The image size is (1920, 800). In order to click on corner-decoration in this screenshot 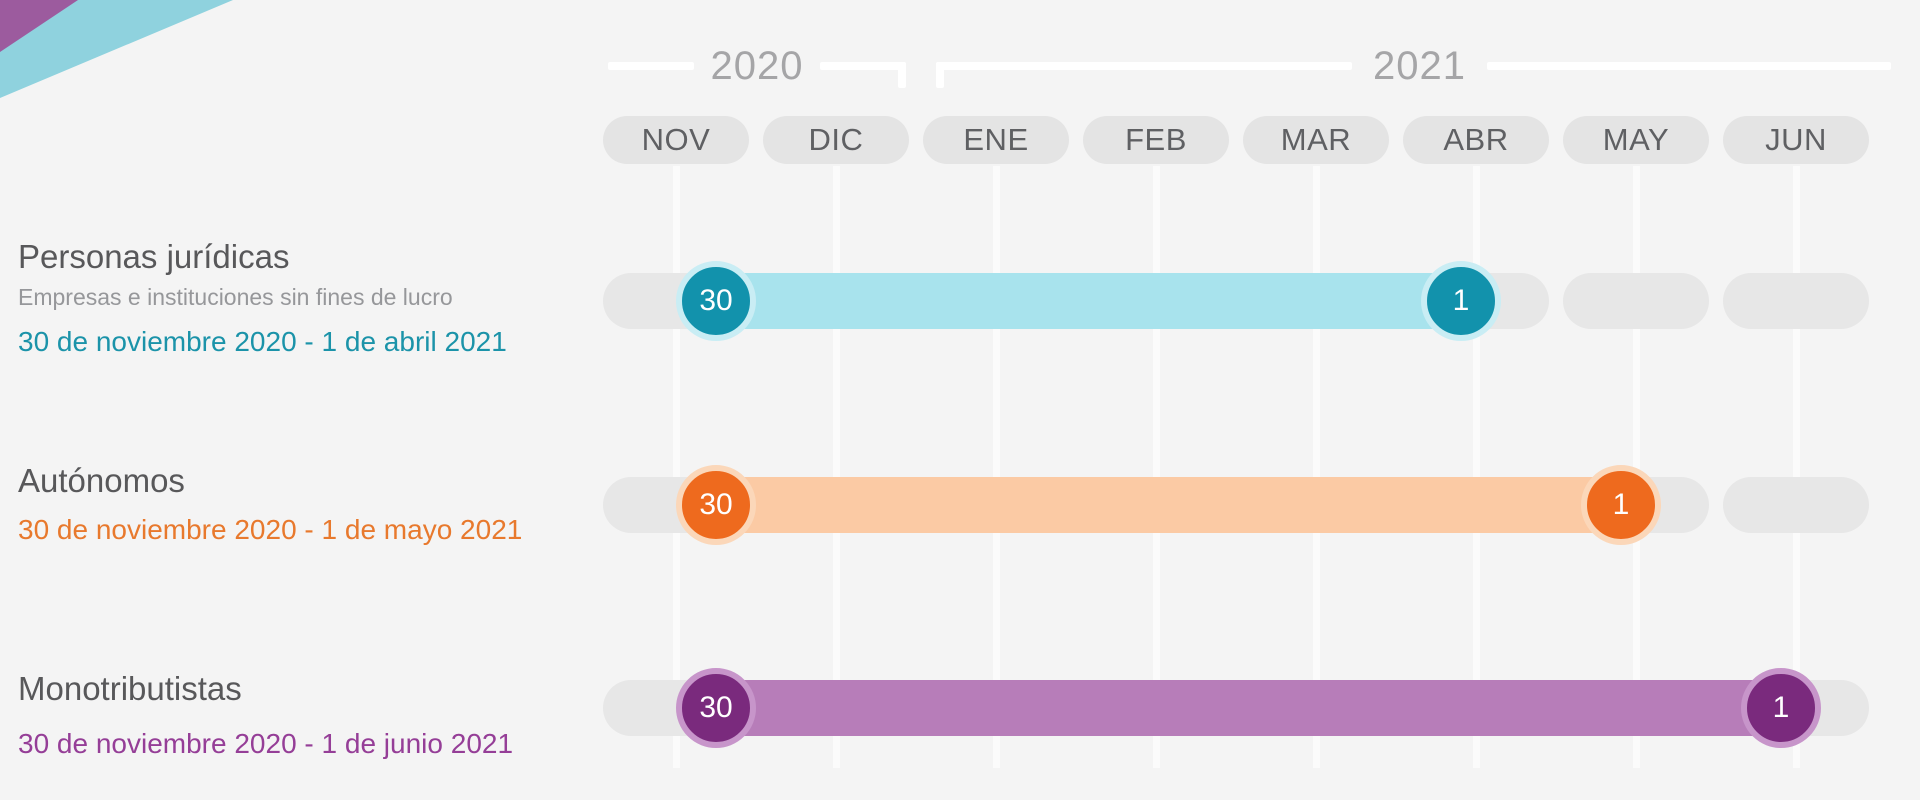, I will do `click(116, 49)`.